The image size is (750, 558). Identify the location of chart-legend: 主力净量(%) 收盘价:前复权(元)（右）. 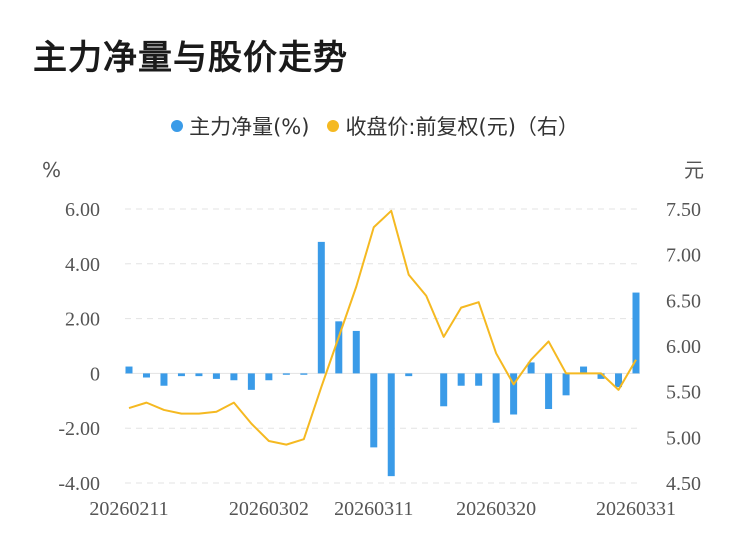
(375, 126).